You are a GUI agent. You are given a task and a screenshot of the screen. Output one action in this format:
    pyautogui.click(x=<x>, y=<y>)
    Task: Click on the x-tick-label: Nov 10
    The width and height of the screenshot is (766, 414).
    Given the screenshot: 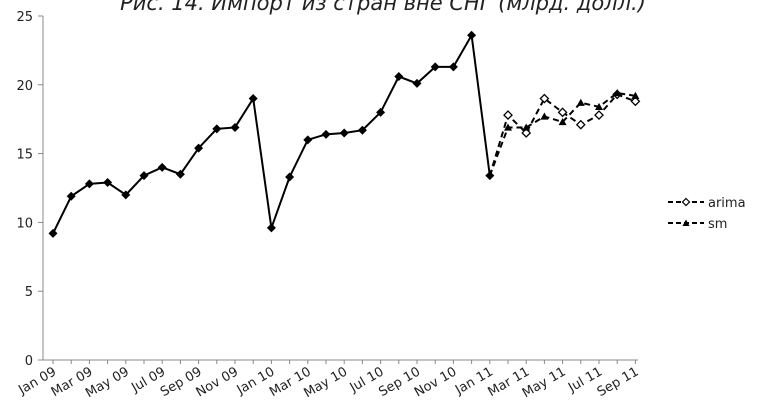 What is the action you would take?
    pyautogui.click(x=435, y=382)
    